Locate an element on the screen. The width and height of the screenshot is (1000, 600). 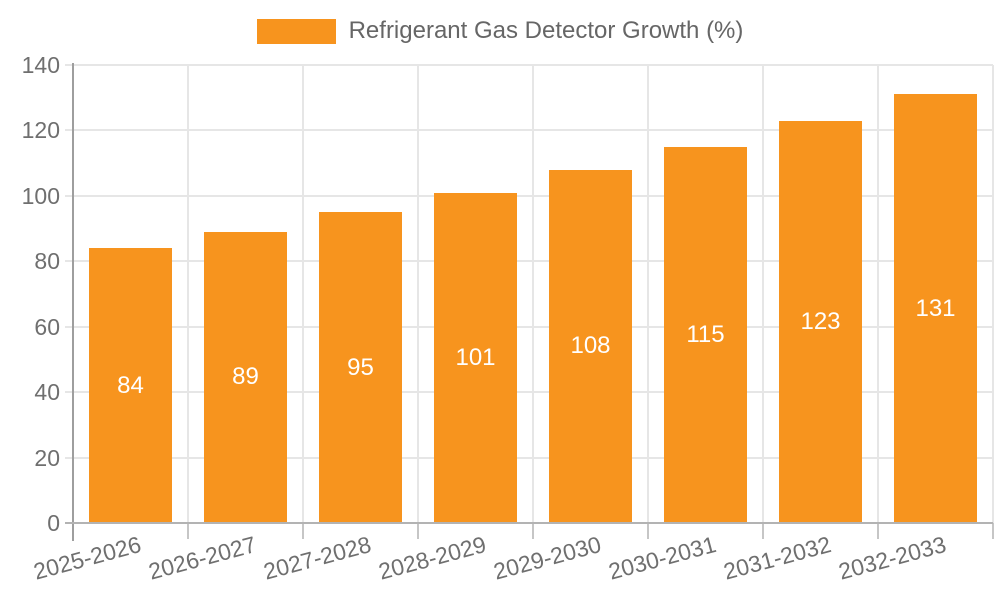
y-axis-tick-label: 100 is located at coordinates (40, 195).